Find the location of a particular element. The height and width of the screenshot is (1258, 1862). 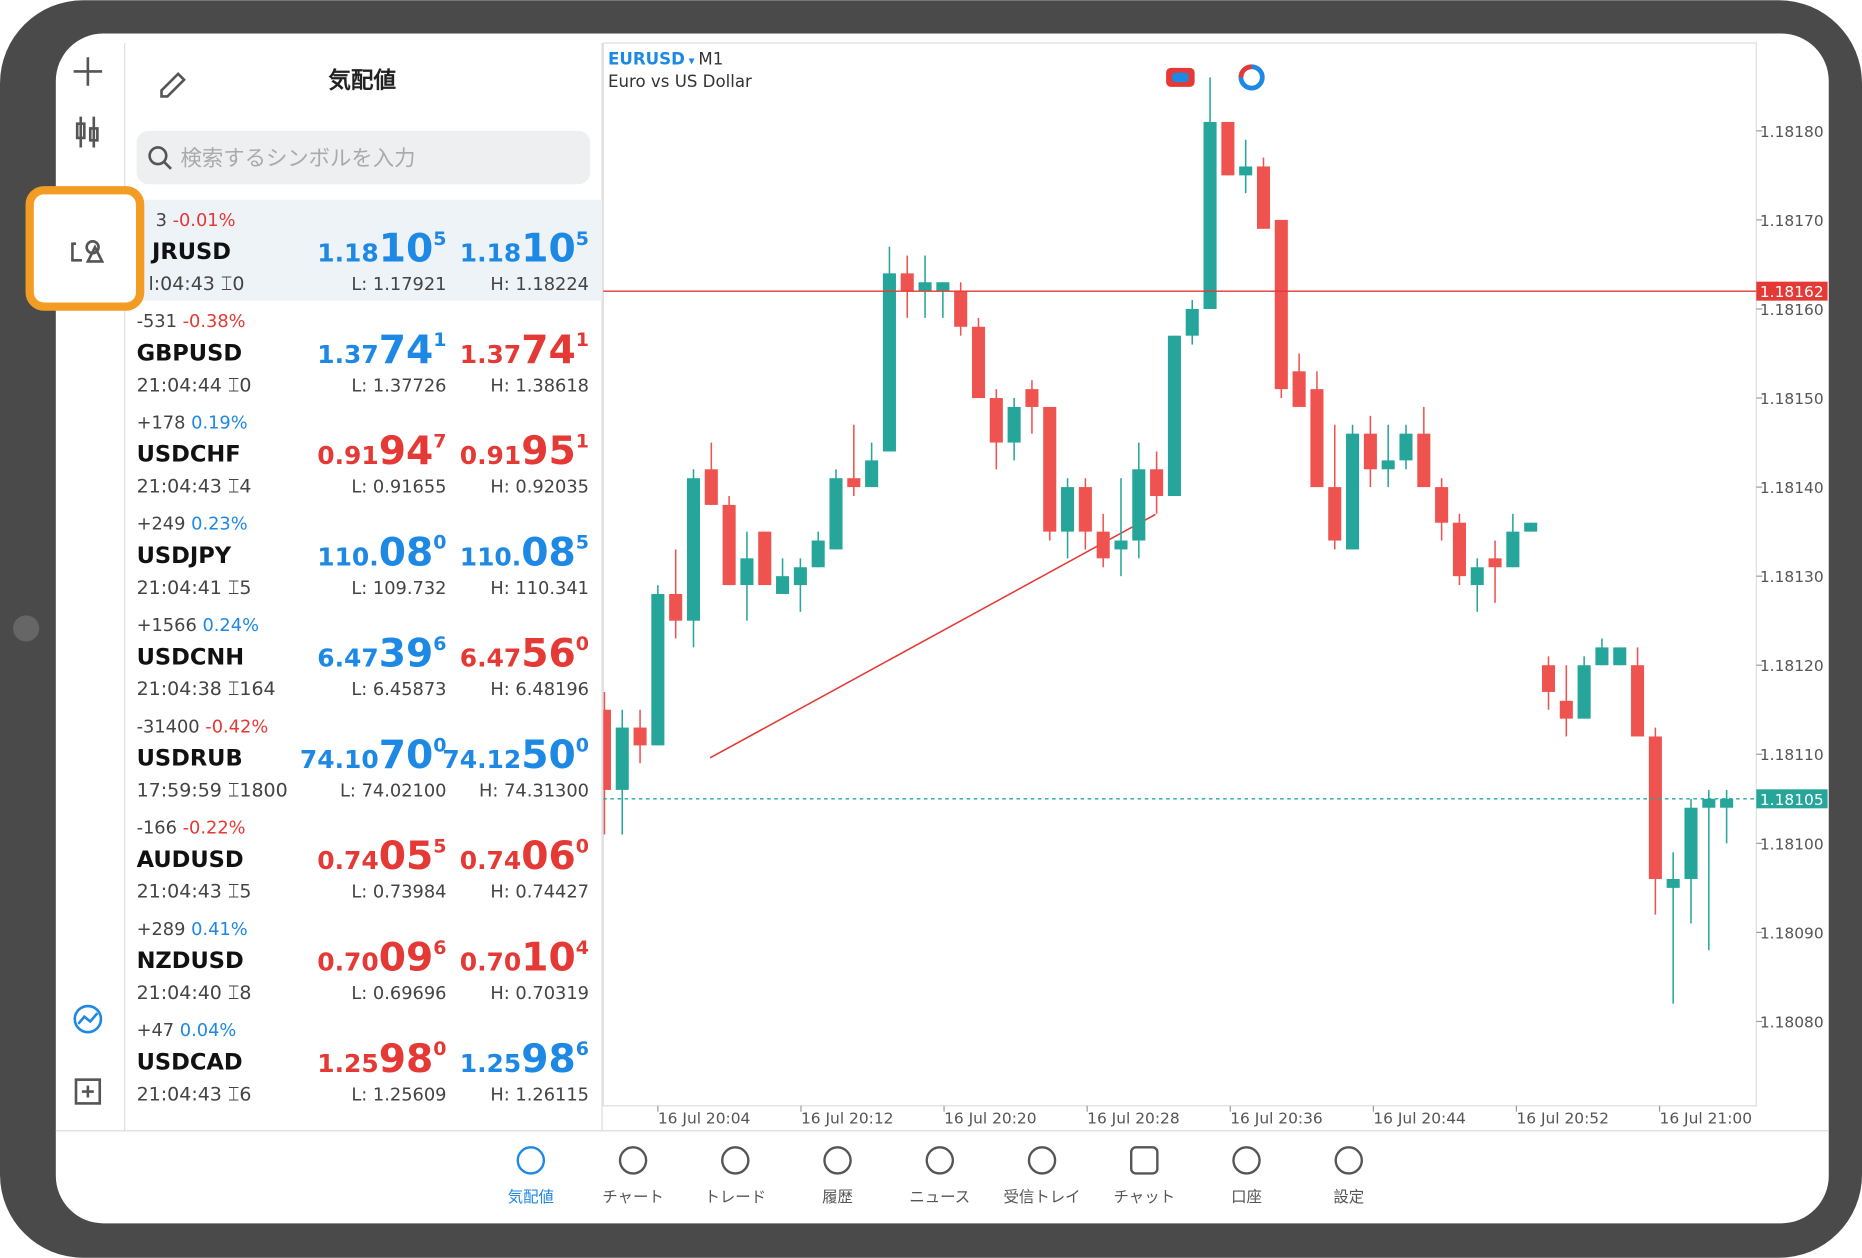

time: 21:04:40 is located at coordinates (179, 993).